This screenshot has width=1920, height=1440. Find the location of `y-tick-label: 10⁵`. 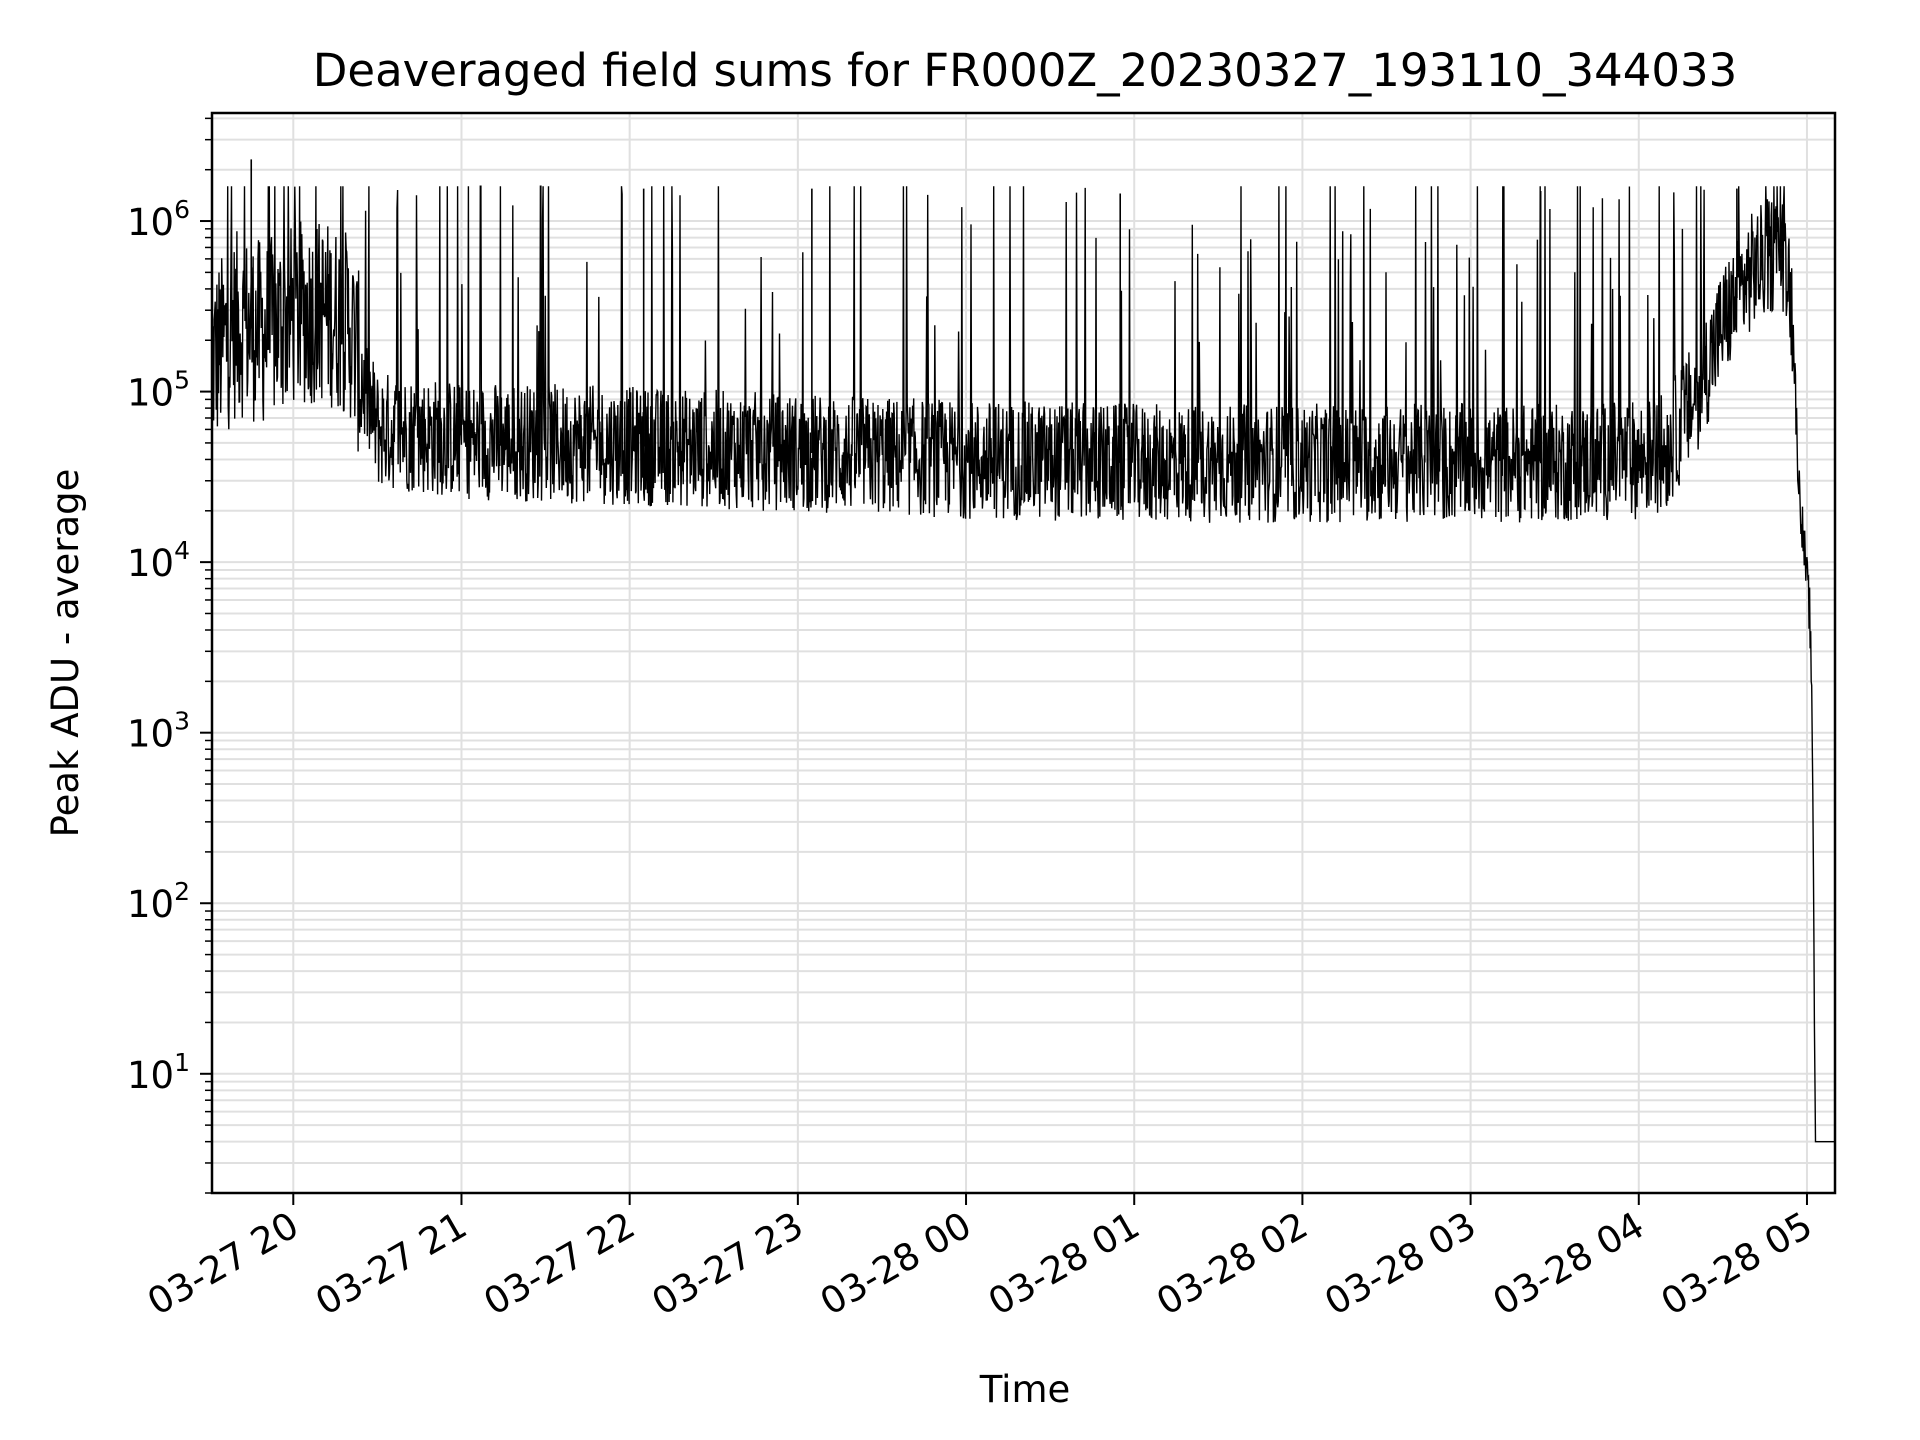

y-tick-label: 10⁵ is located at coordinates (158, 390).